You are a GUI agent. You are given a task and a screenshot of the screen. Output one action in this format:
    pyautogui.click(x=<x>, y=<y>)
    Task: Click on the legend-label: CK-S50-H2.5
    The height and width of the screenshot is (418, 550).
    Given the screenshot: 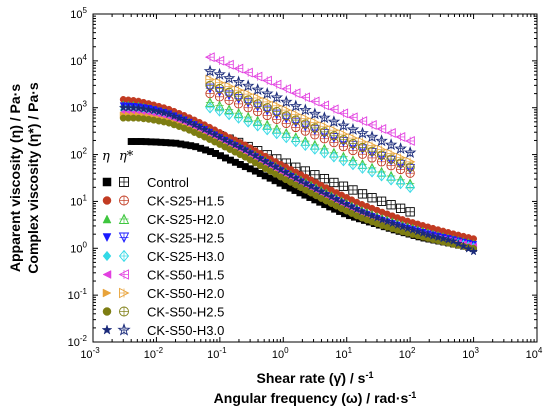 What is the action you would take?
    pyautogui.click(x=185, y=312)
    